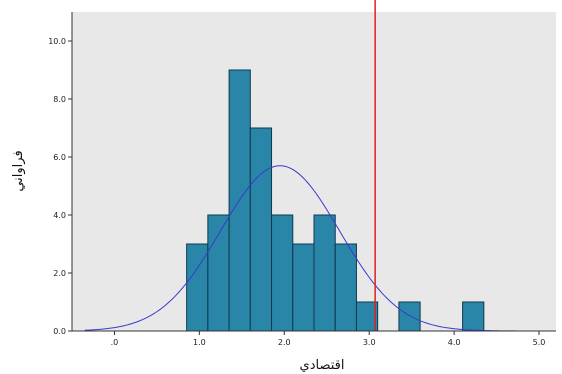 This screenshot has width=562, height=374. I want to click on y-tick-label: 10.0, so click(57, 41).